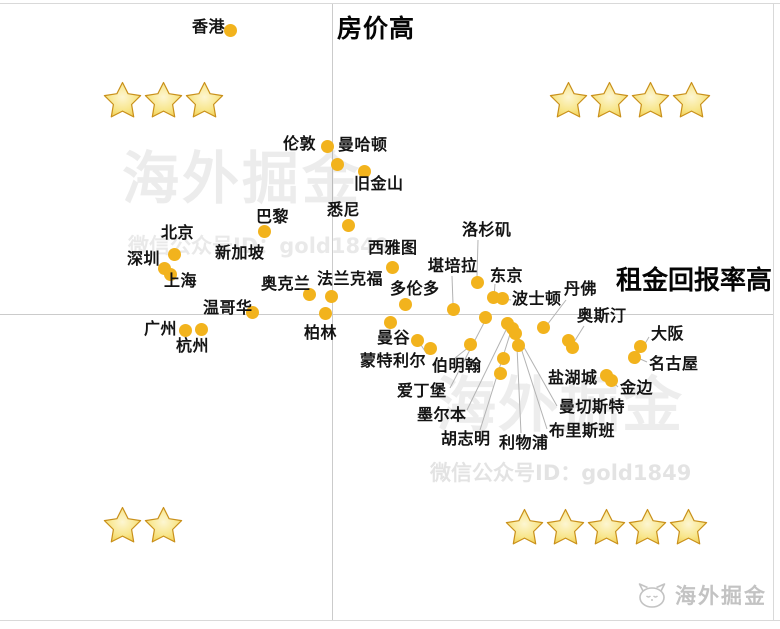 This screenshot has height=629, width=780. Describe the element at coordinates (487, 229) in the screenshot. I see `city-label: 洛杉矶` at that location.